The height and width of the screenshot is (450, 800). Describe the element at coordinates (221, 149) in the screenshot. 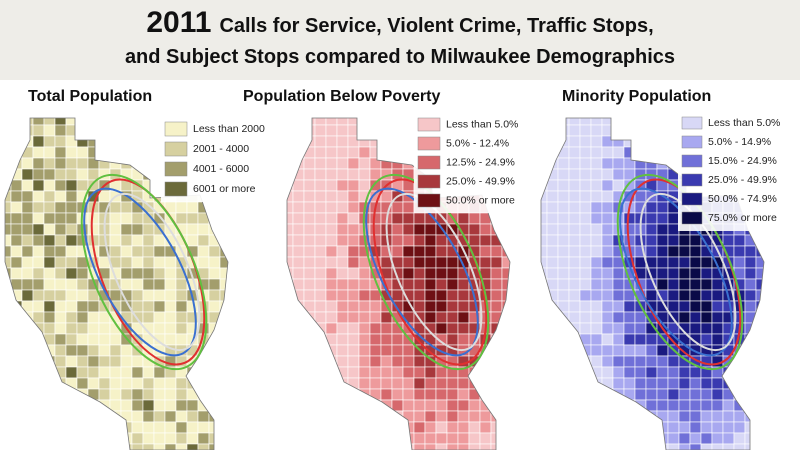

I see `legend-label: 2001 - 4000` at that location.